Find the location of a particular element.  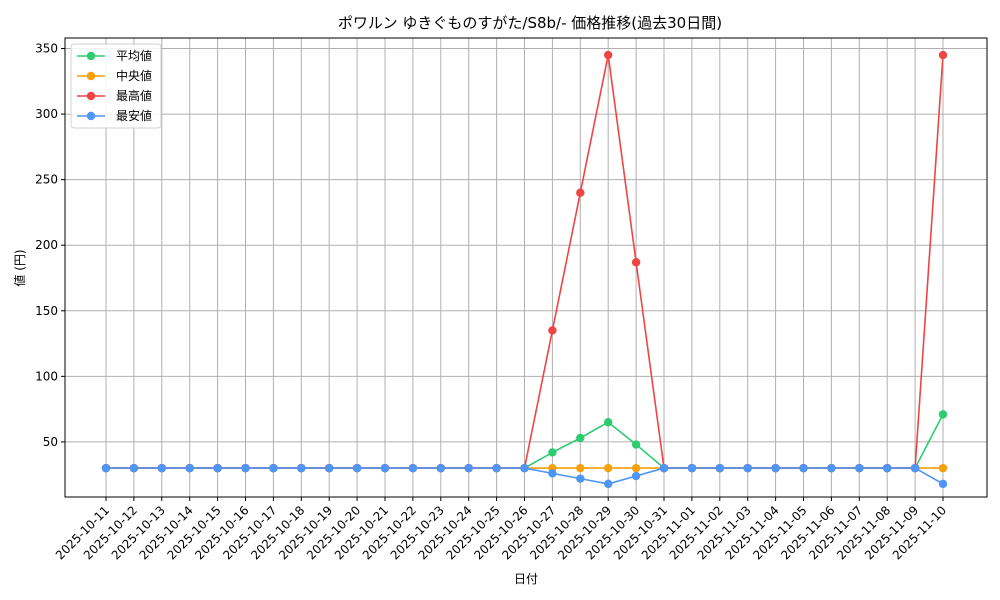

y-axis: 50 100 150 200 250 300 350 is located at coordinates (50, 245).